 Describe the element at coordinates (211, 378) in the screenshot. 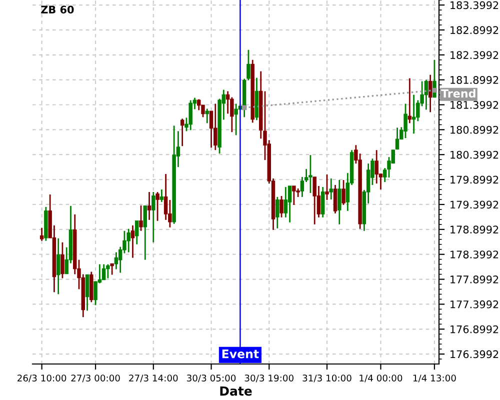

I see `x-tick-label: 30/3 05:00` at that location.